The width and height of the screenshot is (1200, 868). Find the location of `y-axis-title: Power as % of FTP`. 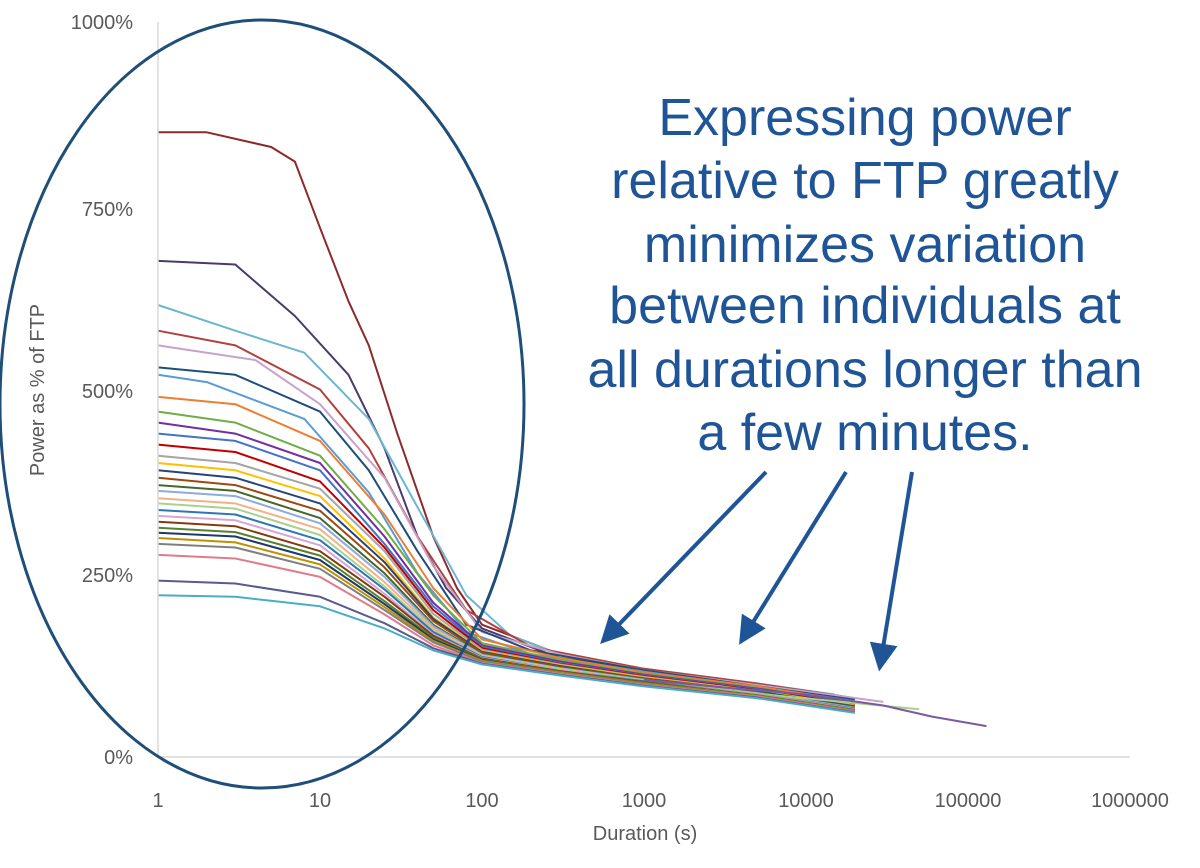

y-axis-title: Power as % of FTP is located at coordinates (38, 390).